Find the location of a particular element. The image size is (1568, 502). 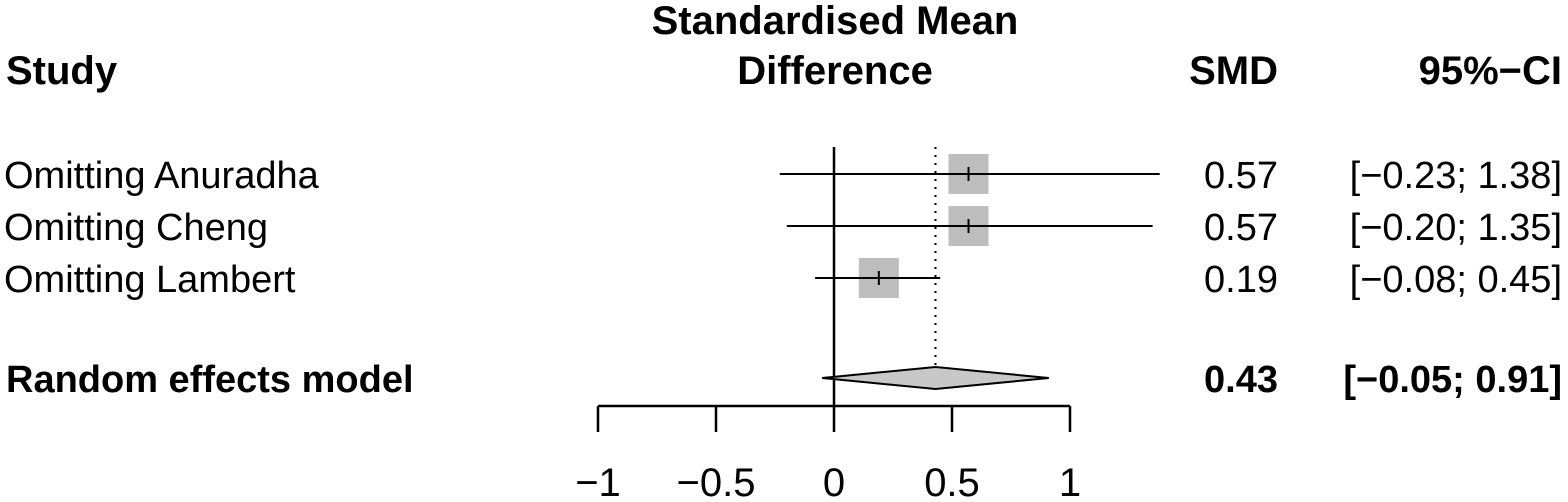

pooled-diamond is located at coordinates (935, 378).